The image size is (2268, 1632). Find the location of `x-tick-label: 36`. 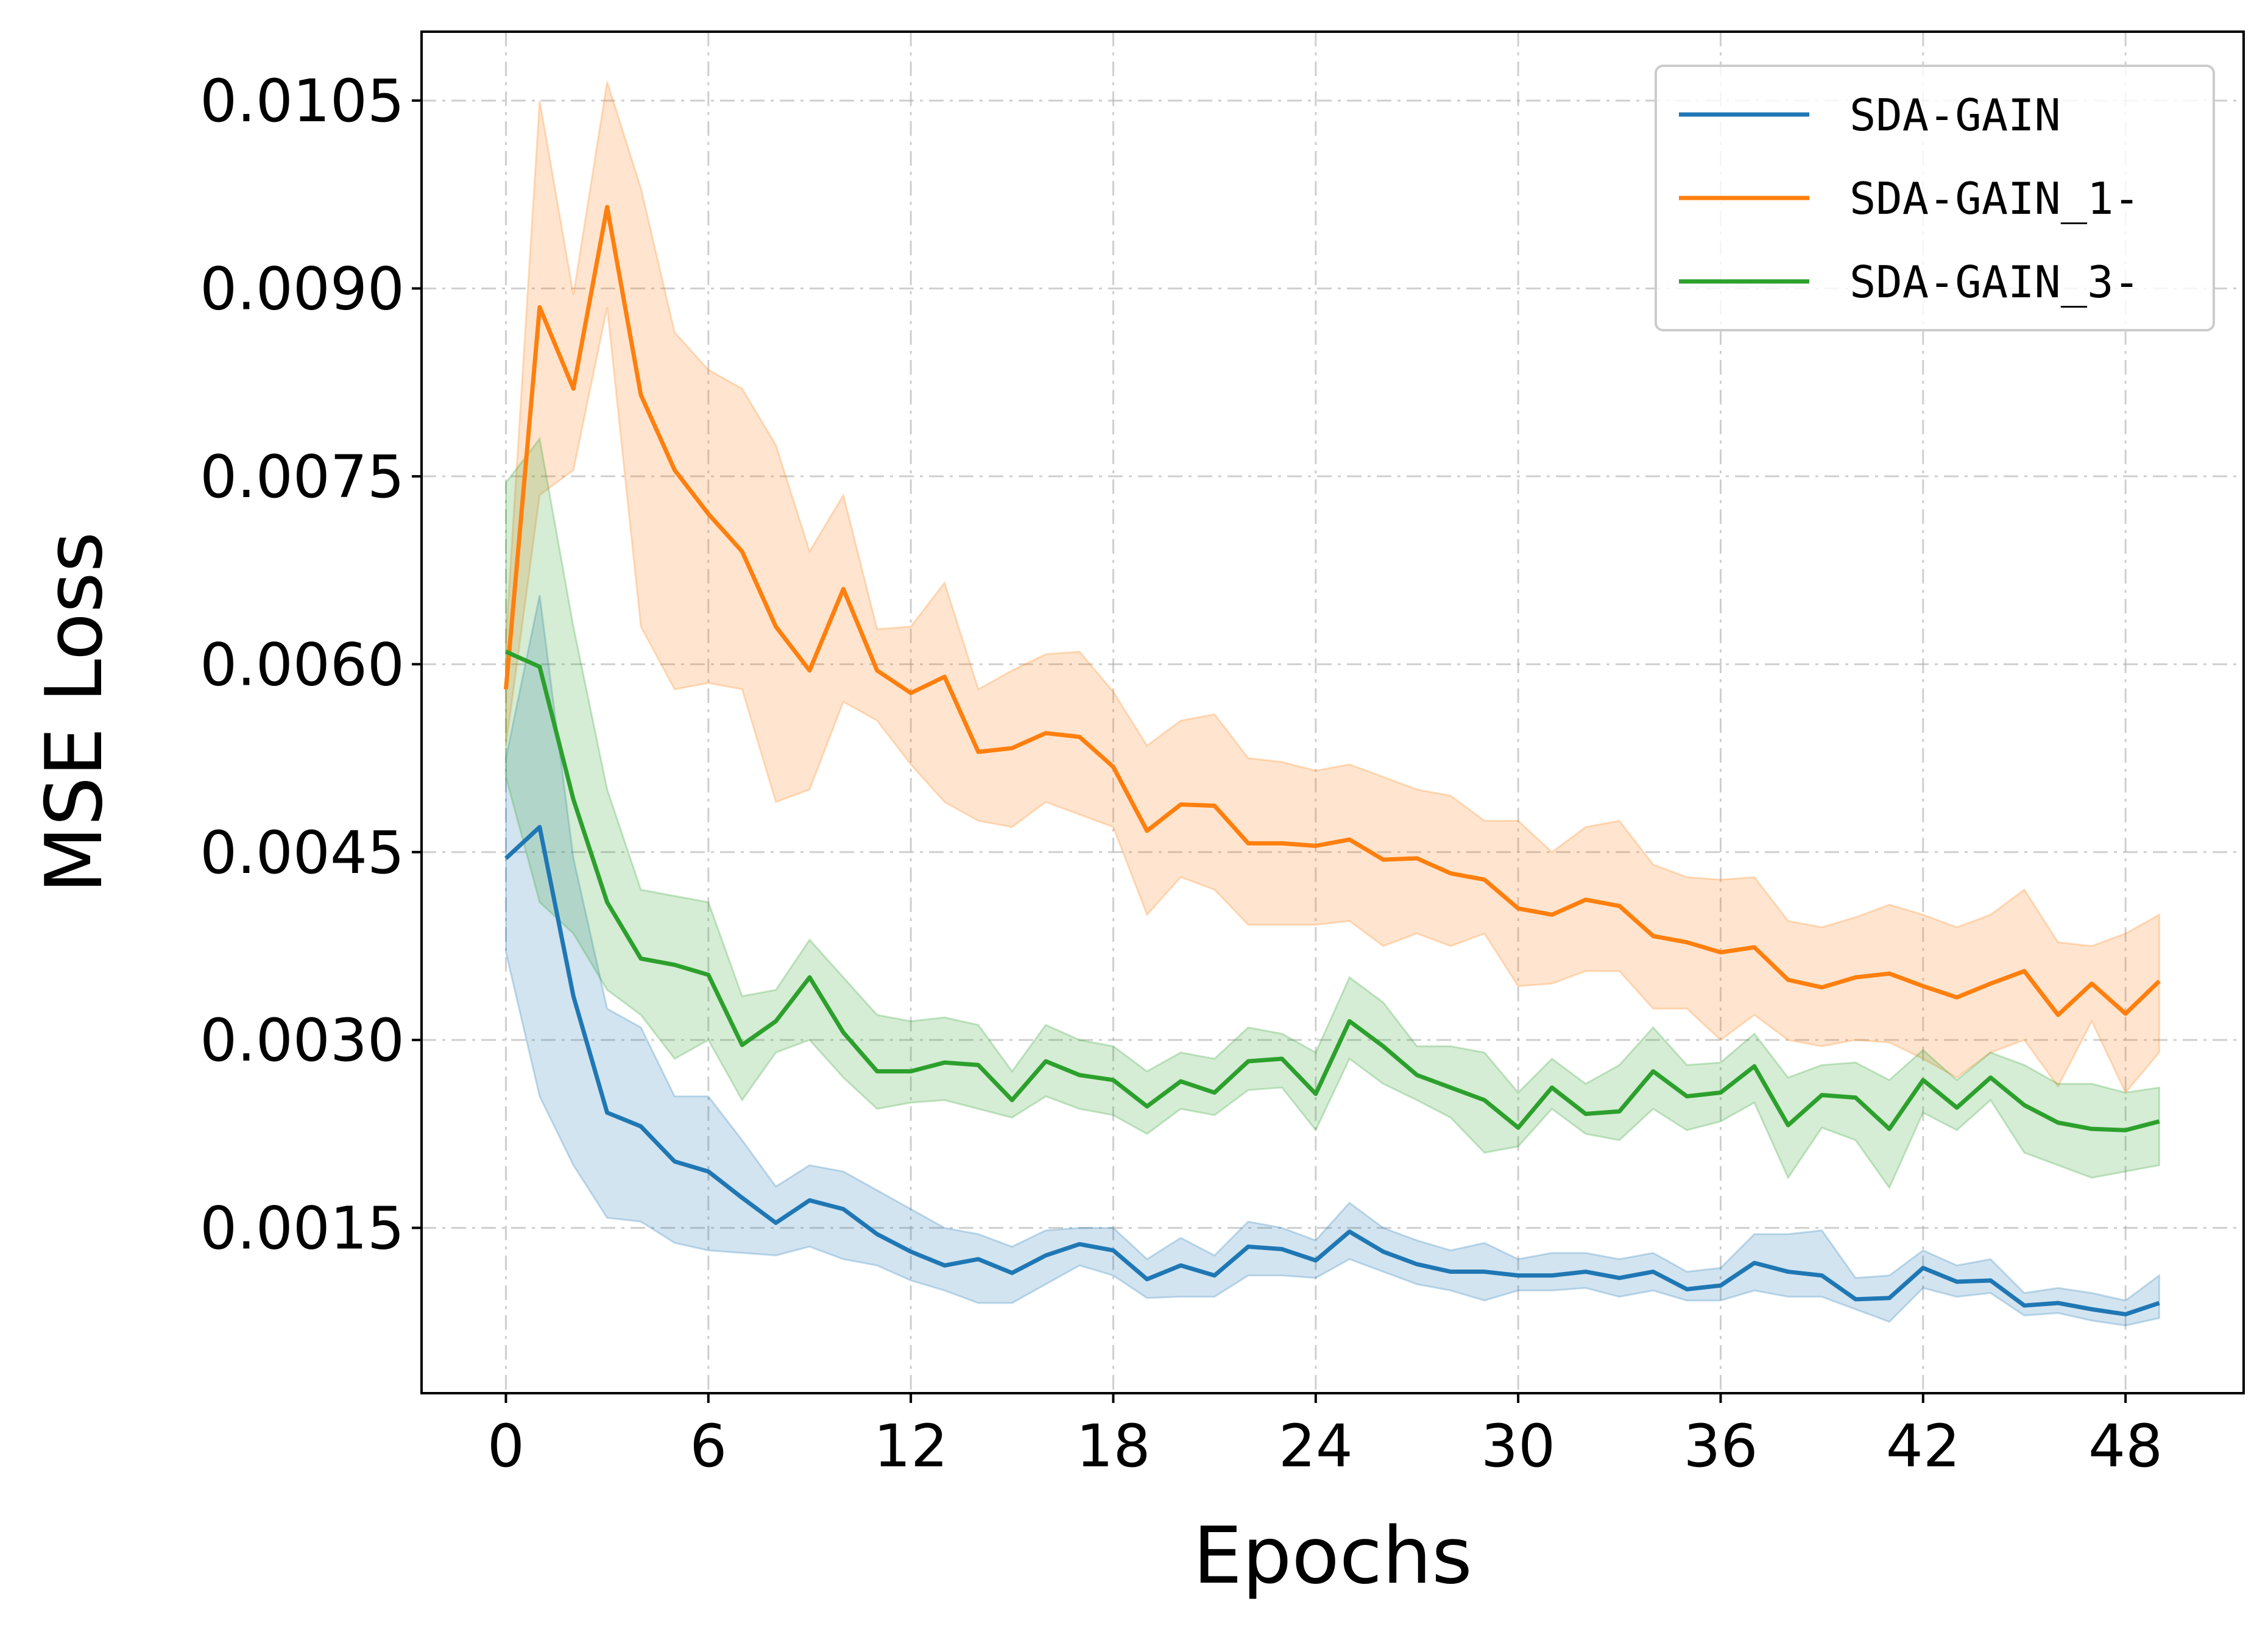

x-tick-label: 36 is located at coordinates (1721, 1446).